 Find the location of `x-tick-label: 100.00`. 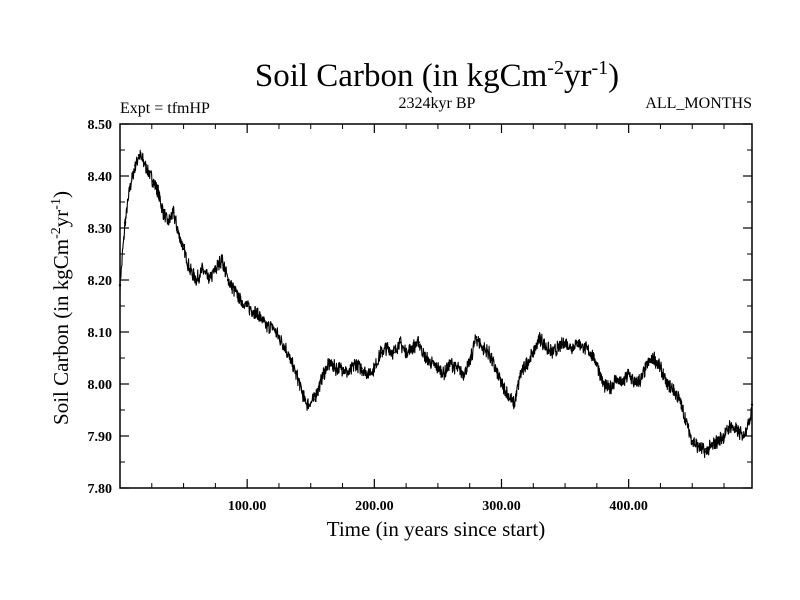

x-tick-label: 100.00 is located at coordinates (247, 506).